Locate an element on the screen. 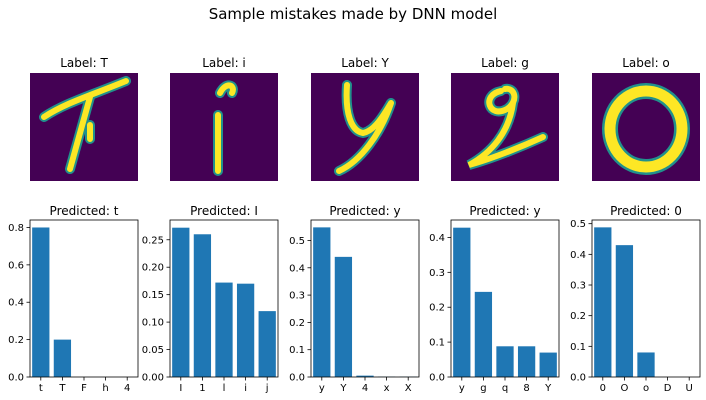 This screenshot has width=706, height=400. xtick-label-1-4: h is located at coordinates (105, 388).